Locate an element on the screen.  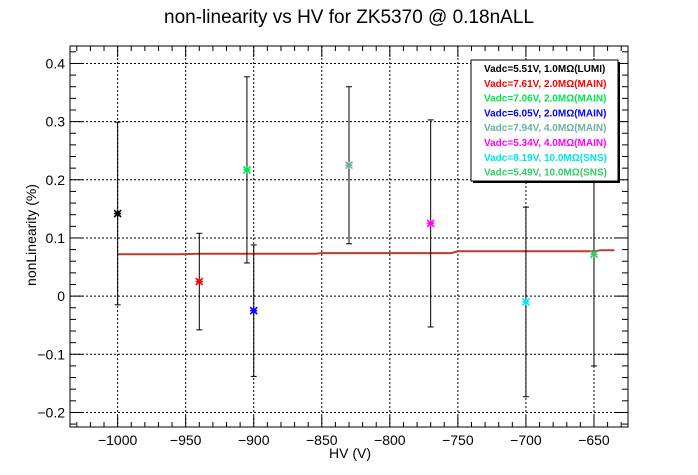
legend-entry: Vadc=6.05V, 2.0MΩ(MAIN) is located at coordinates (545, 113).